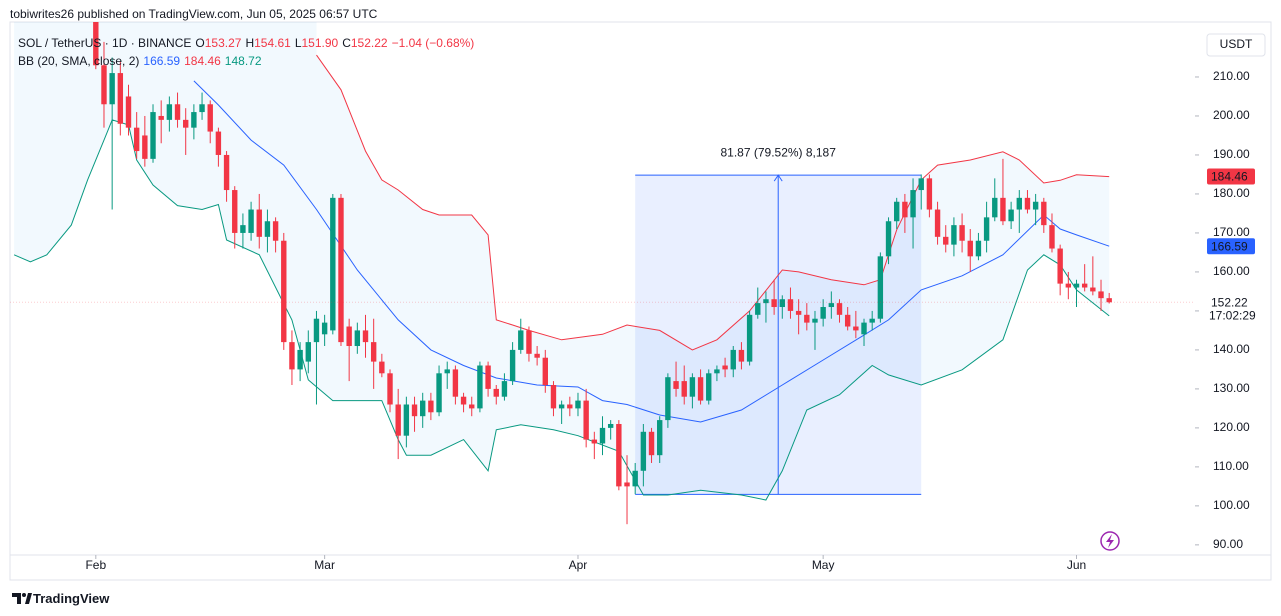  I want to click on y-tick-label: 110.00, so click(1231, 466).